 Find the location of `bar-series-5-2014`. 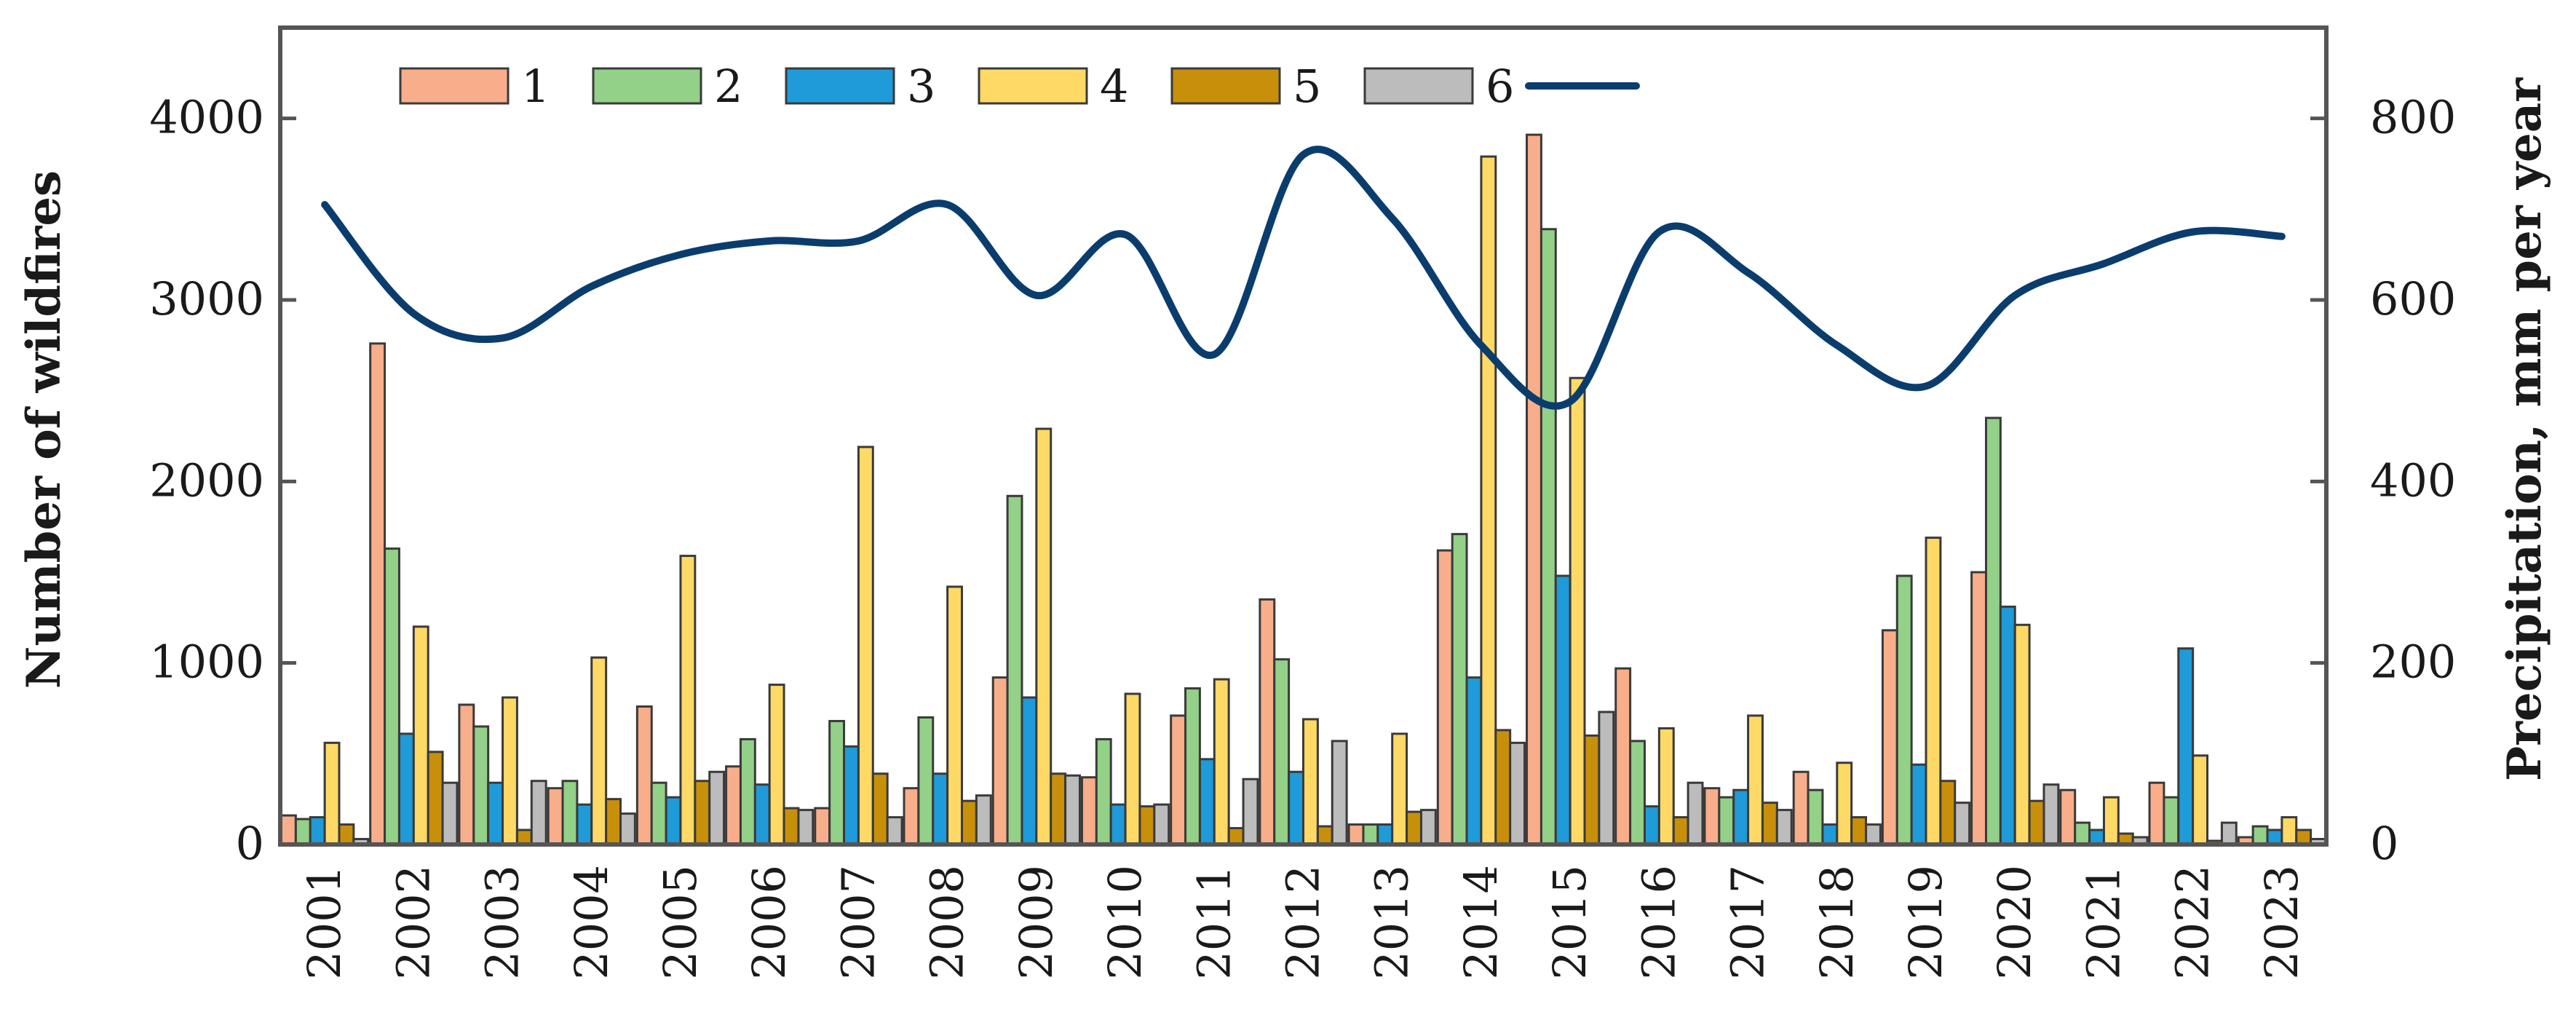

bar-series-5-2014 is located at coordinates (1503, 787).